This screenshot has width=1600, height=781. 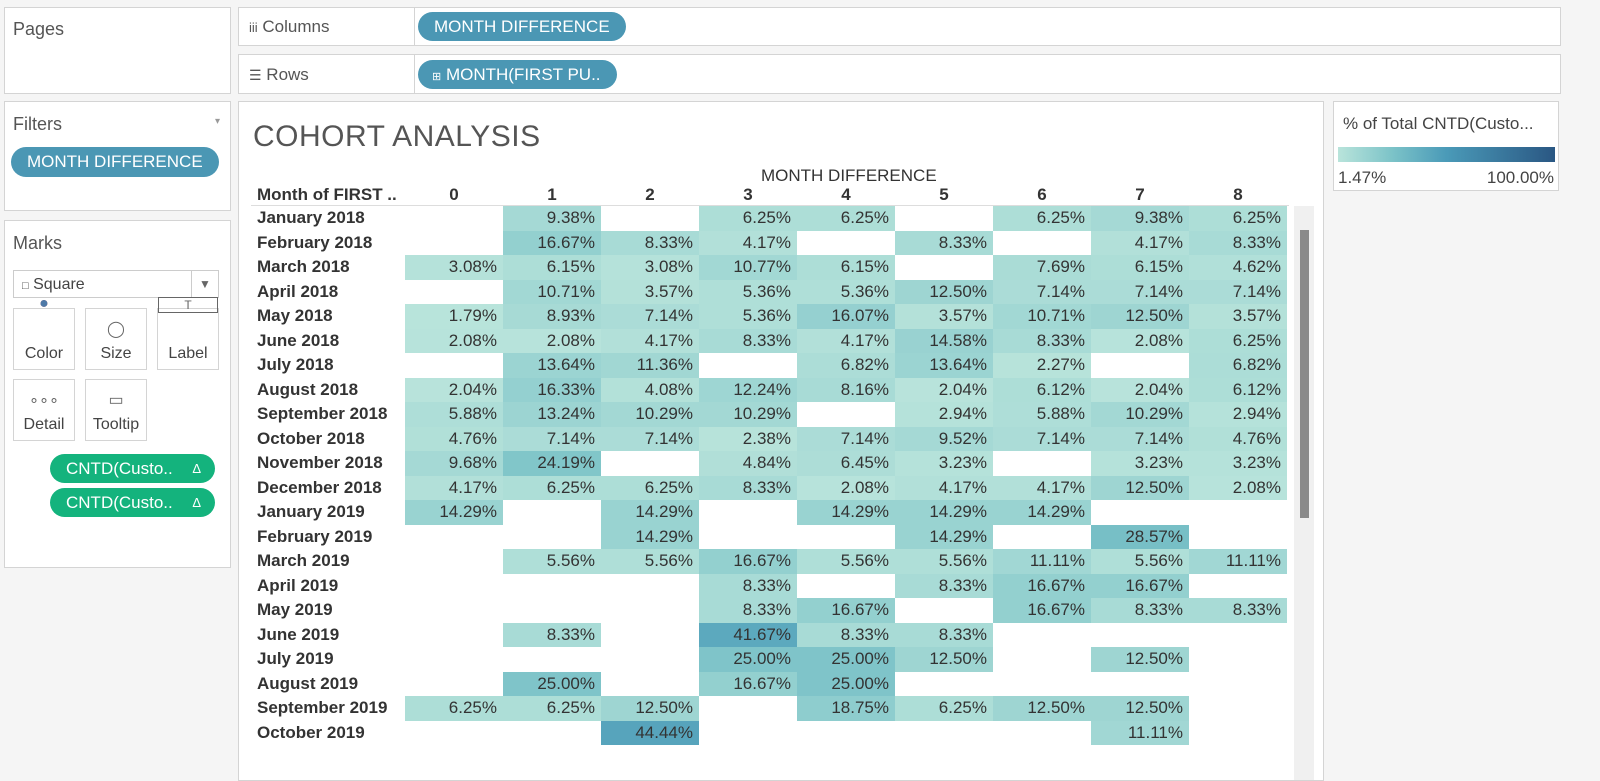 I want to click on mark-button: ∘∘∘ Detail, so click(x=44, y=410).